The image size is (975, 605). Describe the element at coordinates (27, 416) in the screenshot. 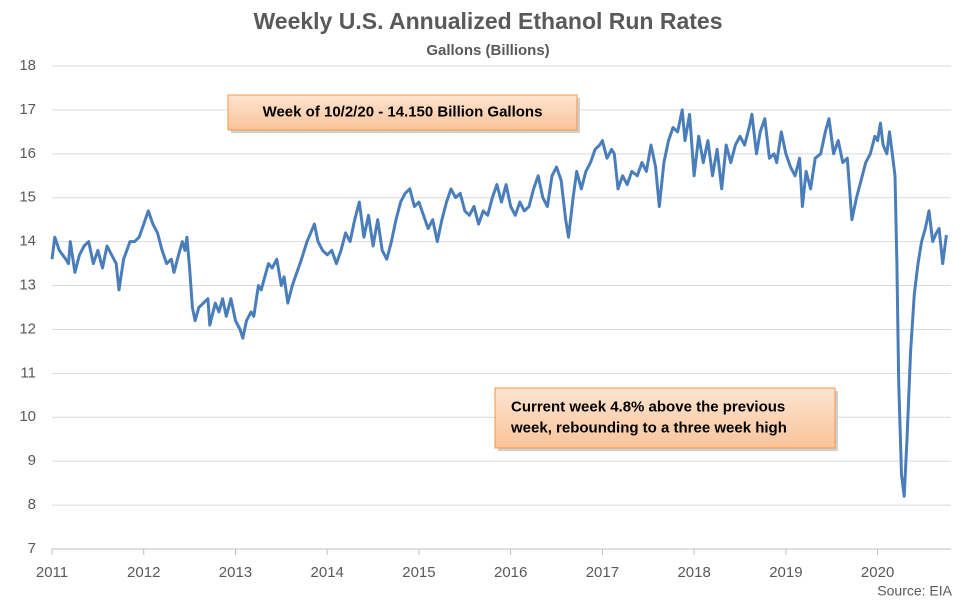

I see `y-tick-label: 10` at that location.